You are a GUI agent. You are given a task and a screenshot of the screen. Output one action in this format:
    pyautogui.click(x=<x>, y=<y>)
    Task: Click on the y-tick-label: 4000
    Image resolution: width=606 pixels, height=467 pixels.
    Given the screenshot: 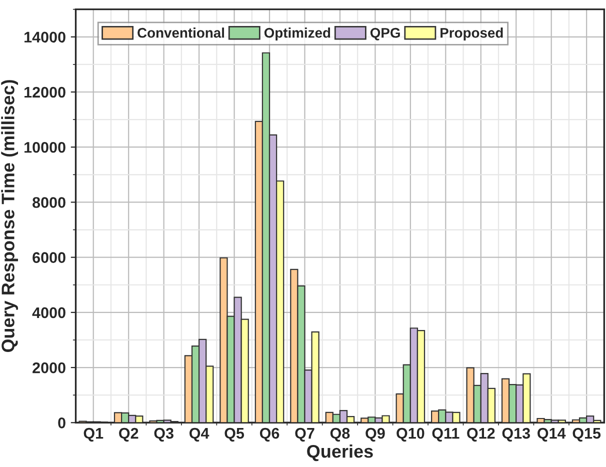 What is the action you would take?
    pyautogui.click(x=49, y=312)
    